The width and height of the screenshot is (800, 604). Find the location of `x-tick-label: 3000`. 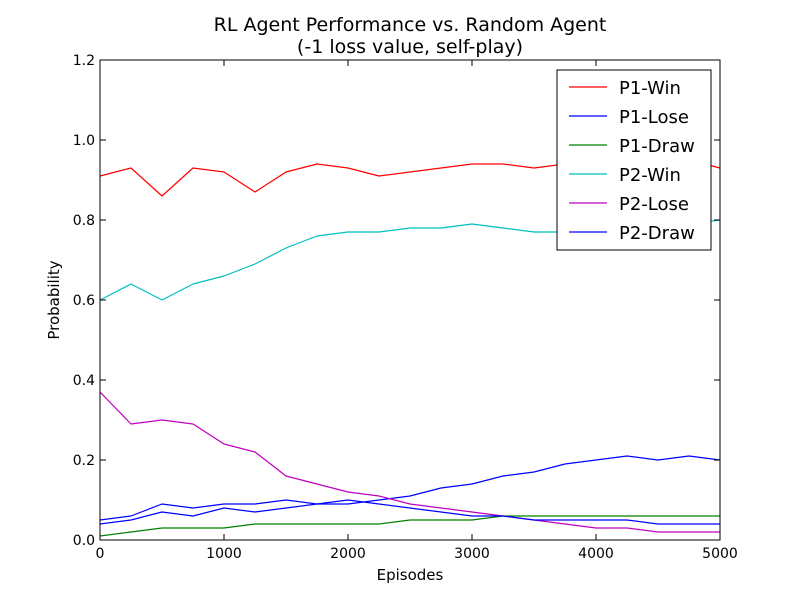

x-tick-label: 3000 is located at coordinates (472, 554).